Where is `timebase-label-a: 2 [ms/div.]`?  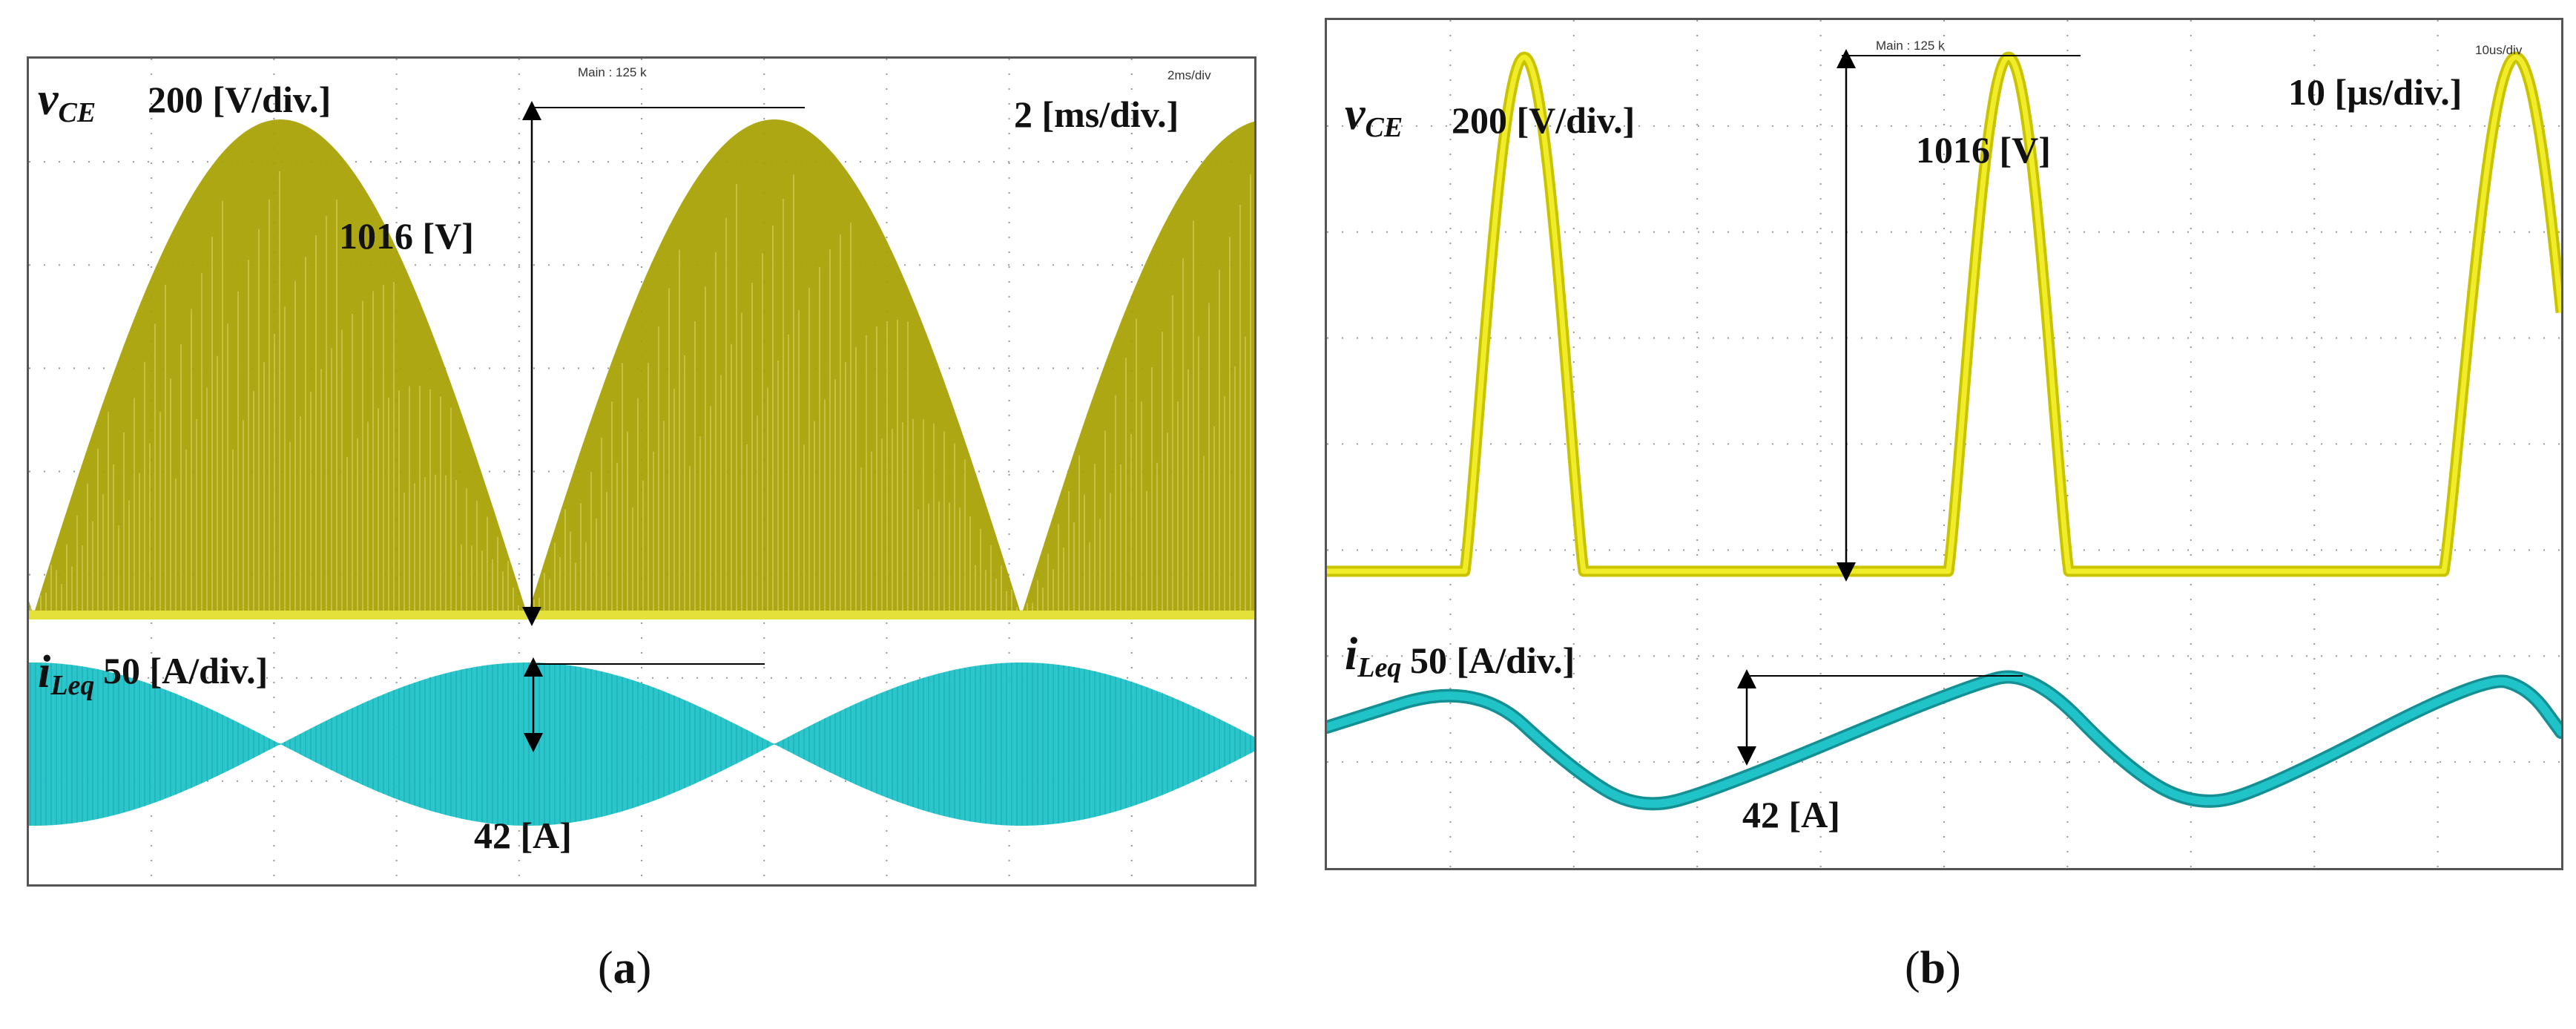
timebase-label-a: 2 [ms/div.] is located at coordinates (1097, 114).